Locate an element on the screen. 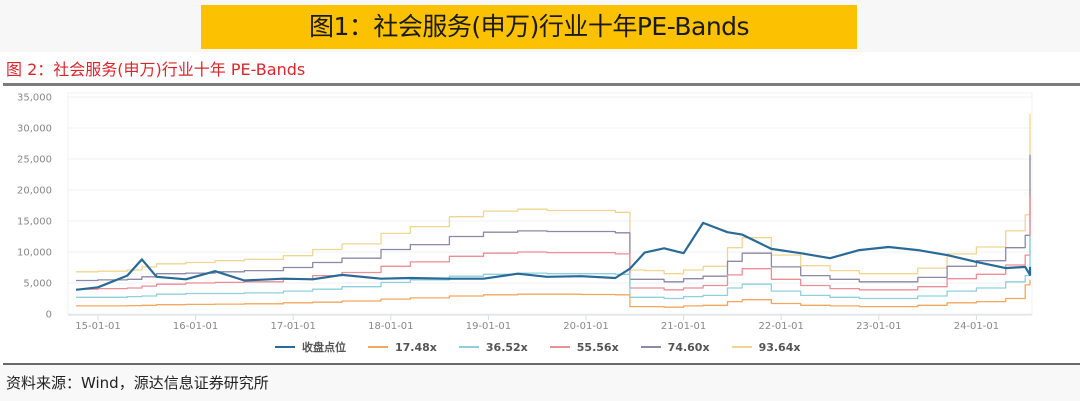 Image resolution: width=1080 pixels, height=401 pixels. legend-item: 93.64x is located at coordinates (766, 347).